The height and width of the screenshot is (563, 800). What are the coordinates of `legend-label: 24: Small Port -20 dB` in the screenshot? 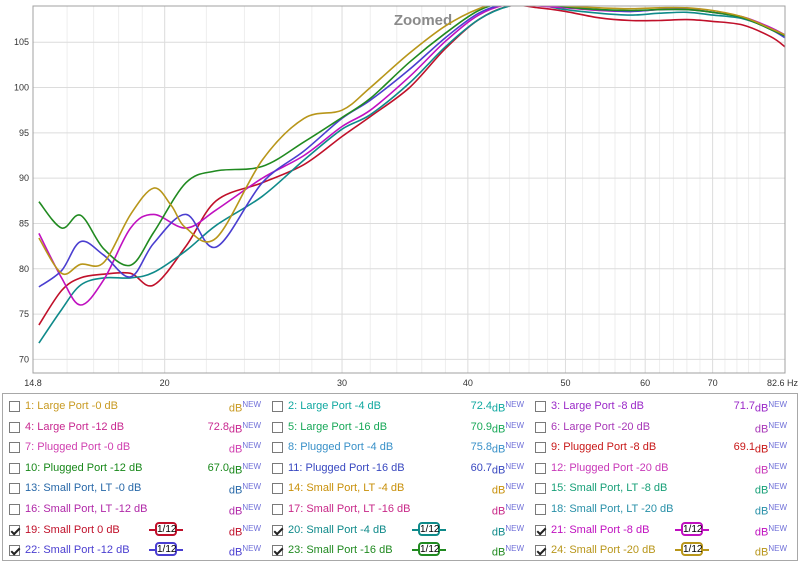 It's located at (603, 550).